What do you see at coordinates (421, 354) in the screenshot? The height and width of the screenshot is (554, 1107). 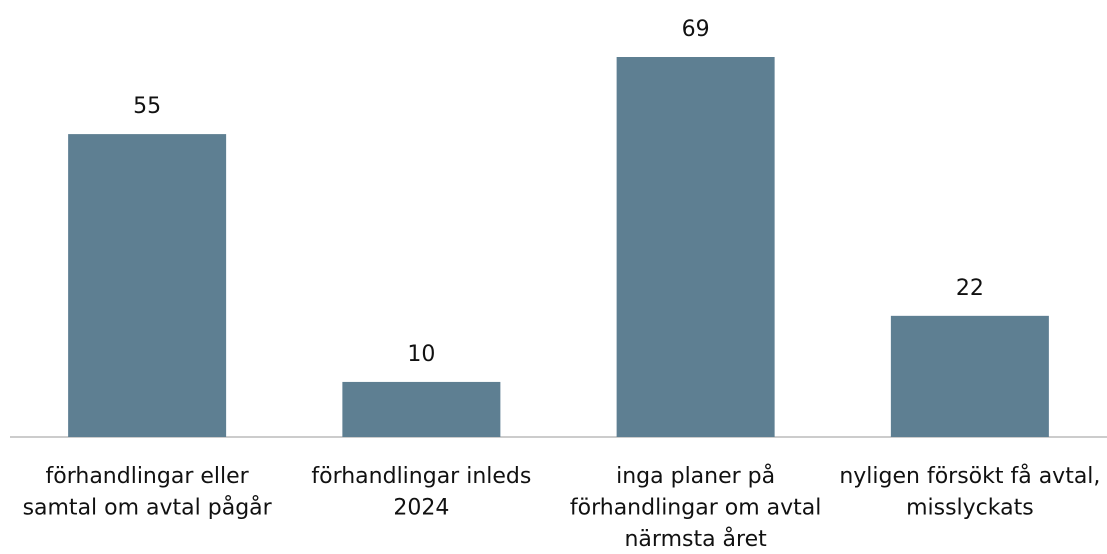 I see `value-label: 10` at bounding box center [421, 354].